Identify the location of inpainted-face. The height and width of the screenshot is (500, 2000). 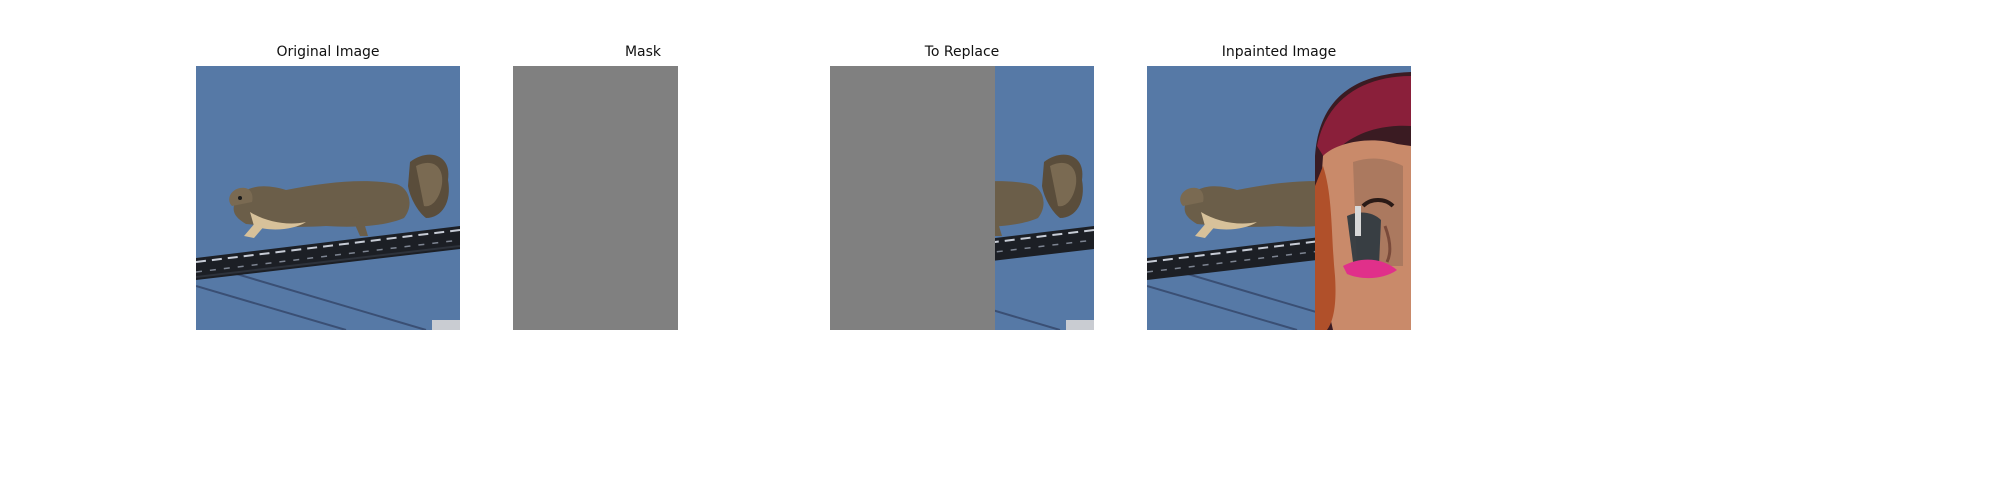
(1363, 201).